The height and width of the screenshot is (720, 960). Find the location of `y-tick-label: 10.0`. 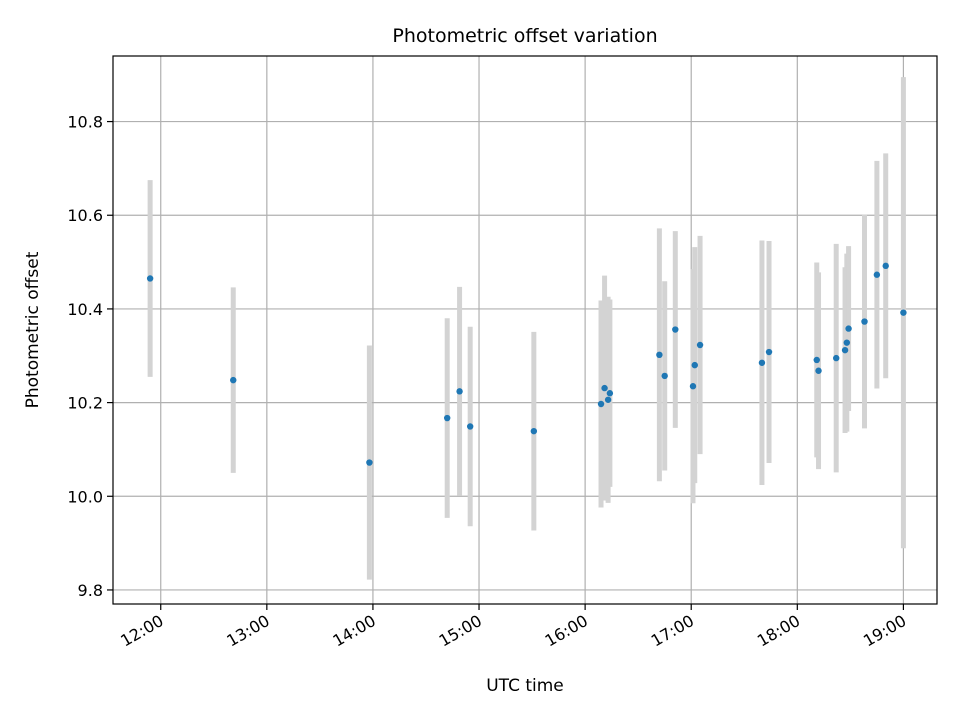

y-tick-label: 10.0 is located at coordinates (85, 496).